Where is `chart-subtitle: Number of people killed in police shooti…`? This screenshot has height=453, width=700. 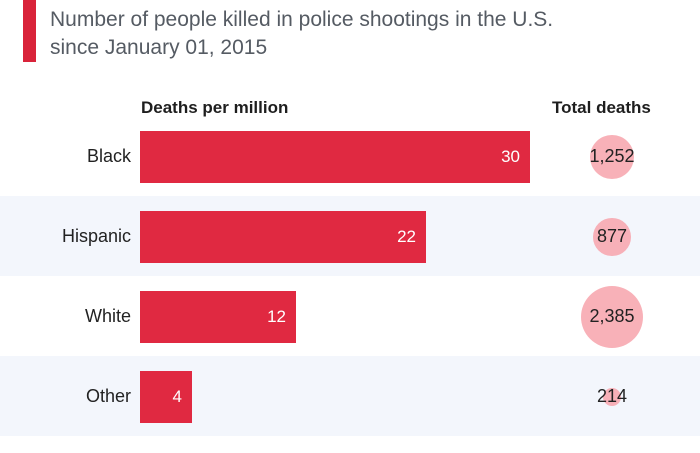 chart-subtitle: Number of people killed in police shooti… is located at coordinates (360, 34).